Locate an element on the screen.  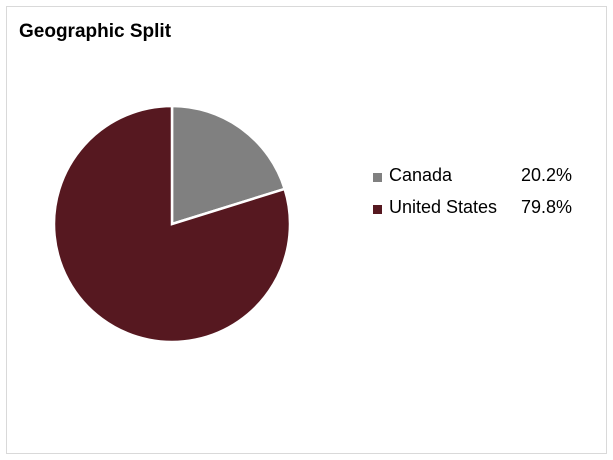
legend-value-united-states: 79.8% is located at coordinates (547, 207).